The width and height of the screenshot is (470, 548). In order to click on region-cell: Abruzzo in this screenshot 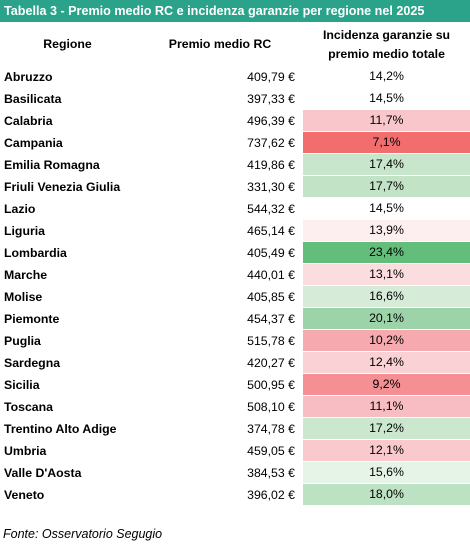, I will do `click(28, 77)`.